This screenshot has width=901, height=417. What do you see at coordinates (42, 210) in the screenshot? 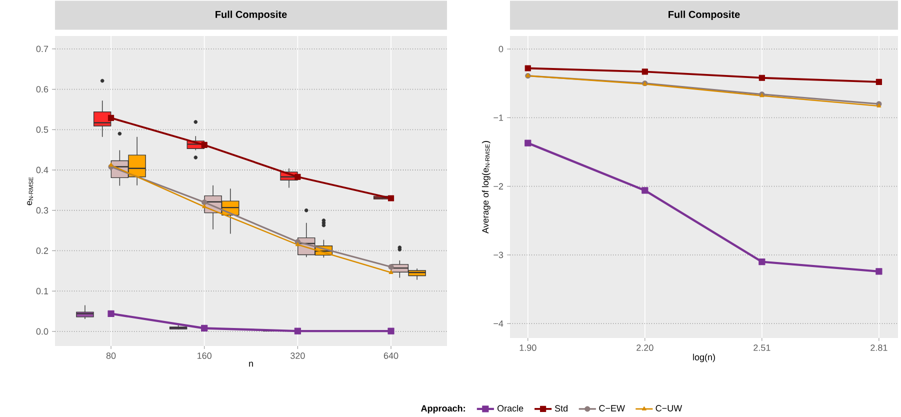
I see `y-tick-label: 0.3` at bounding box center [42, 210].